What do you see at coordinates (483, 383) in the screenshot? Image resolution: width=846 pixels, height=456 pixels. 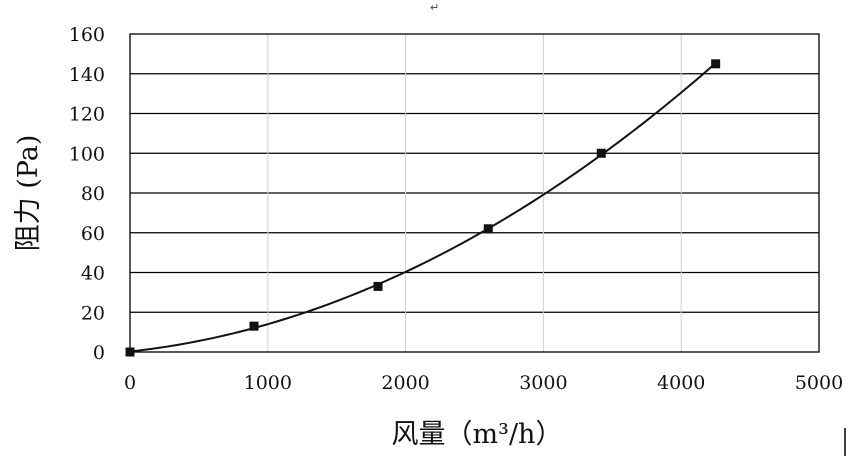 I see `x-tick-labels: 0 1000 2000 3000 4000 5000` at bounding box center [483, 383].